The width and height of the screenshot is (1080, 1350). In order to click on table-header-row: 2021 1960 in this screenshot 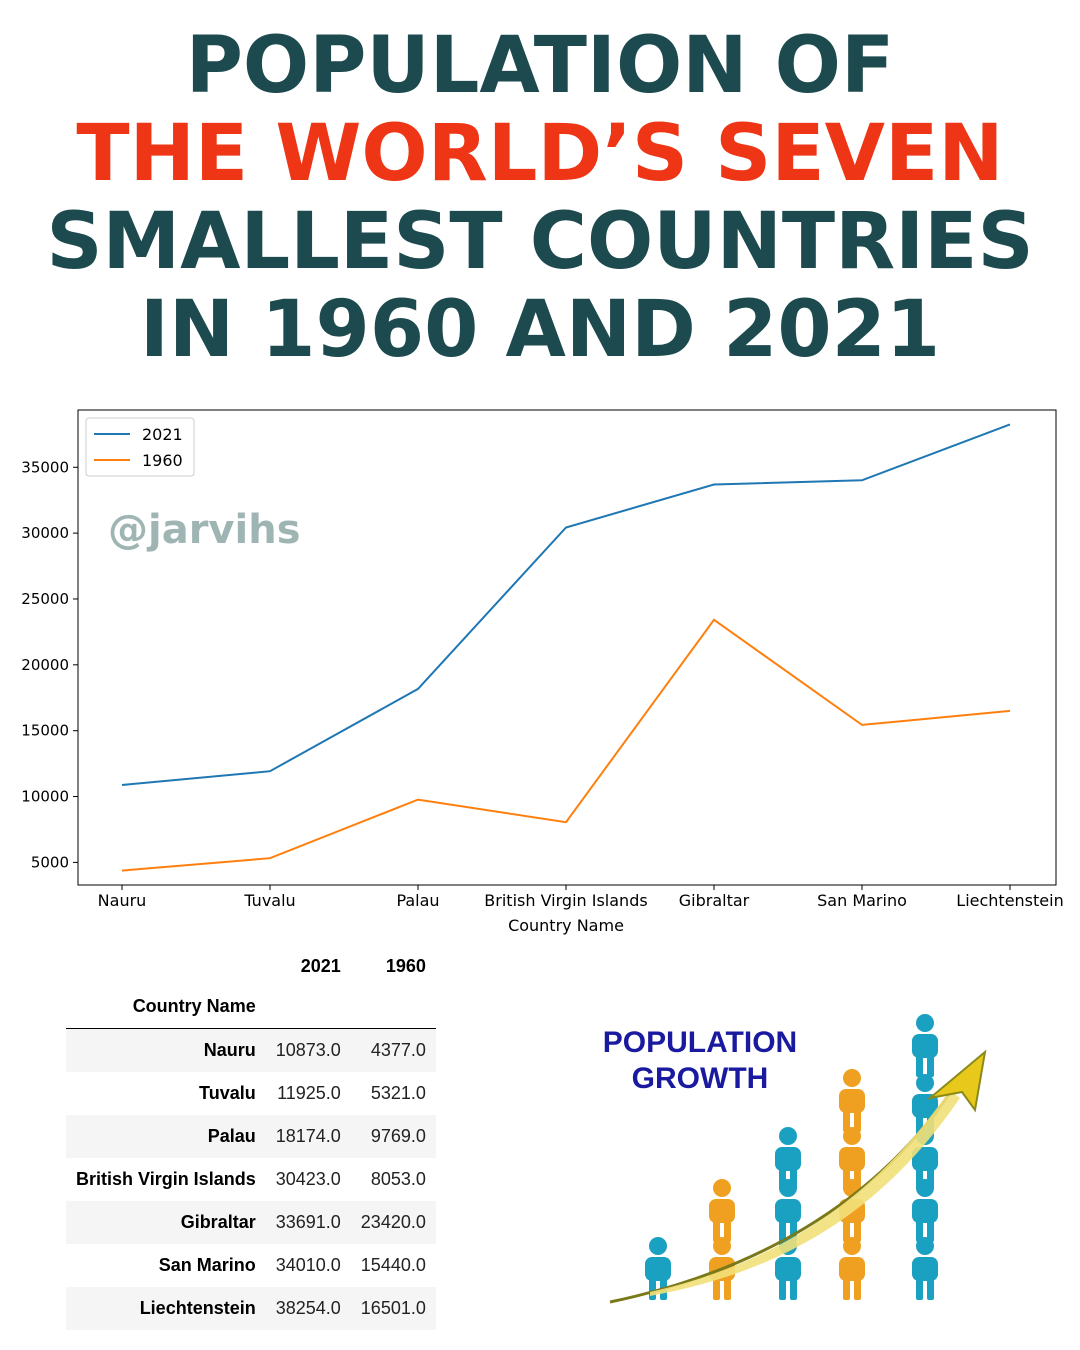, I will do `click(251, 966)`.